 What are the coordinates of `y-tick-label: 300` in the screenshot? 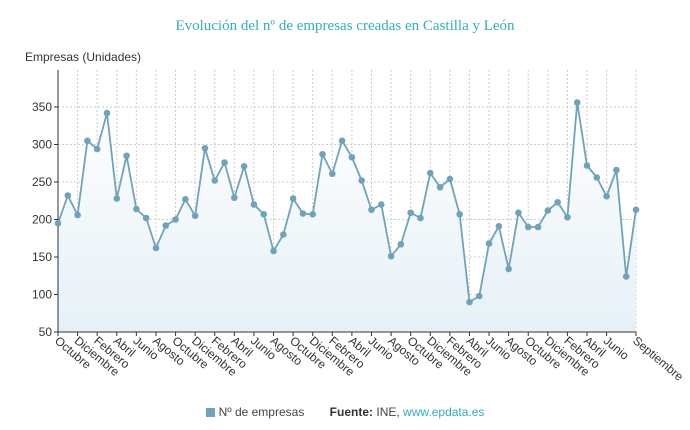 It's located at (42, 145).